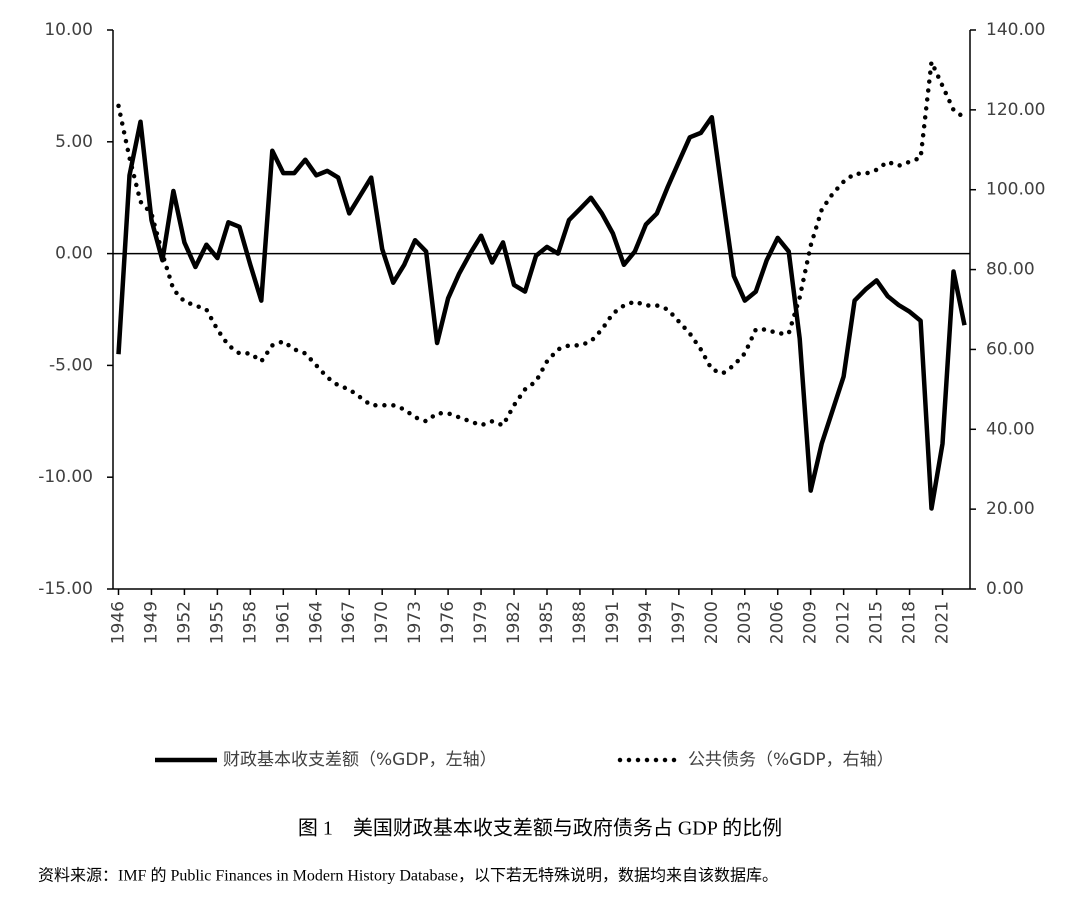  Describe the element at coordinates (679, 622) in the screenshot. I see `x-tick-label: 1997` at that location.